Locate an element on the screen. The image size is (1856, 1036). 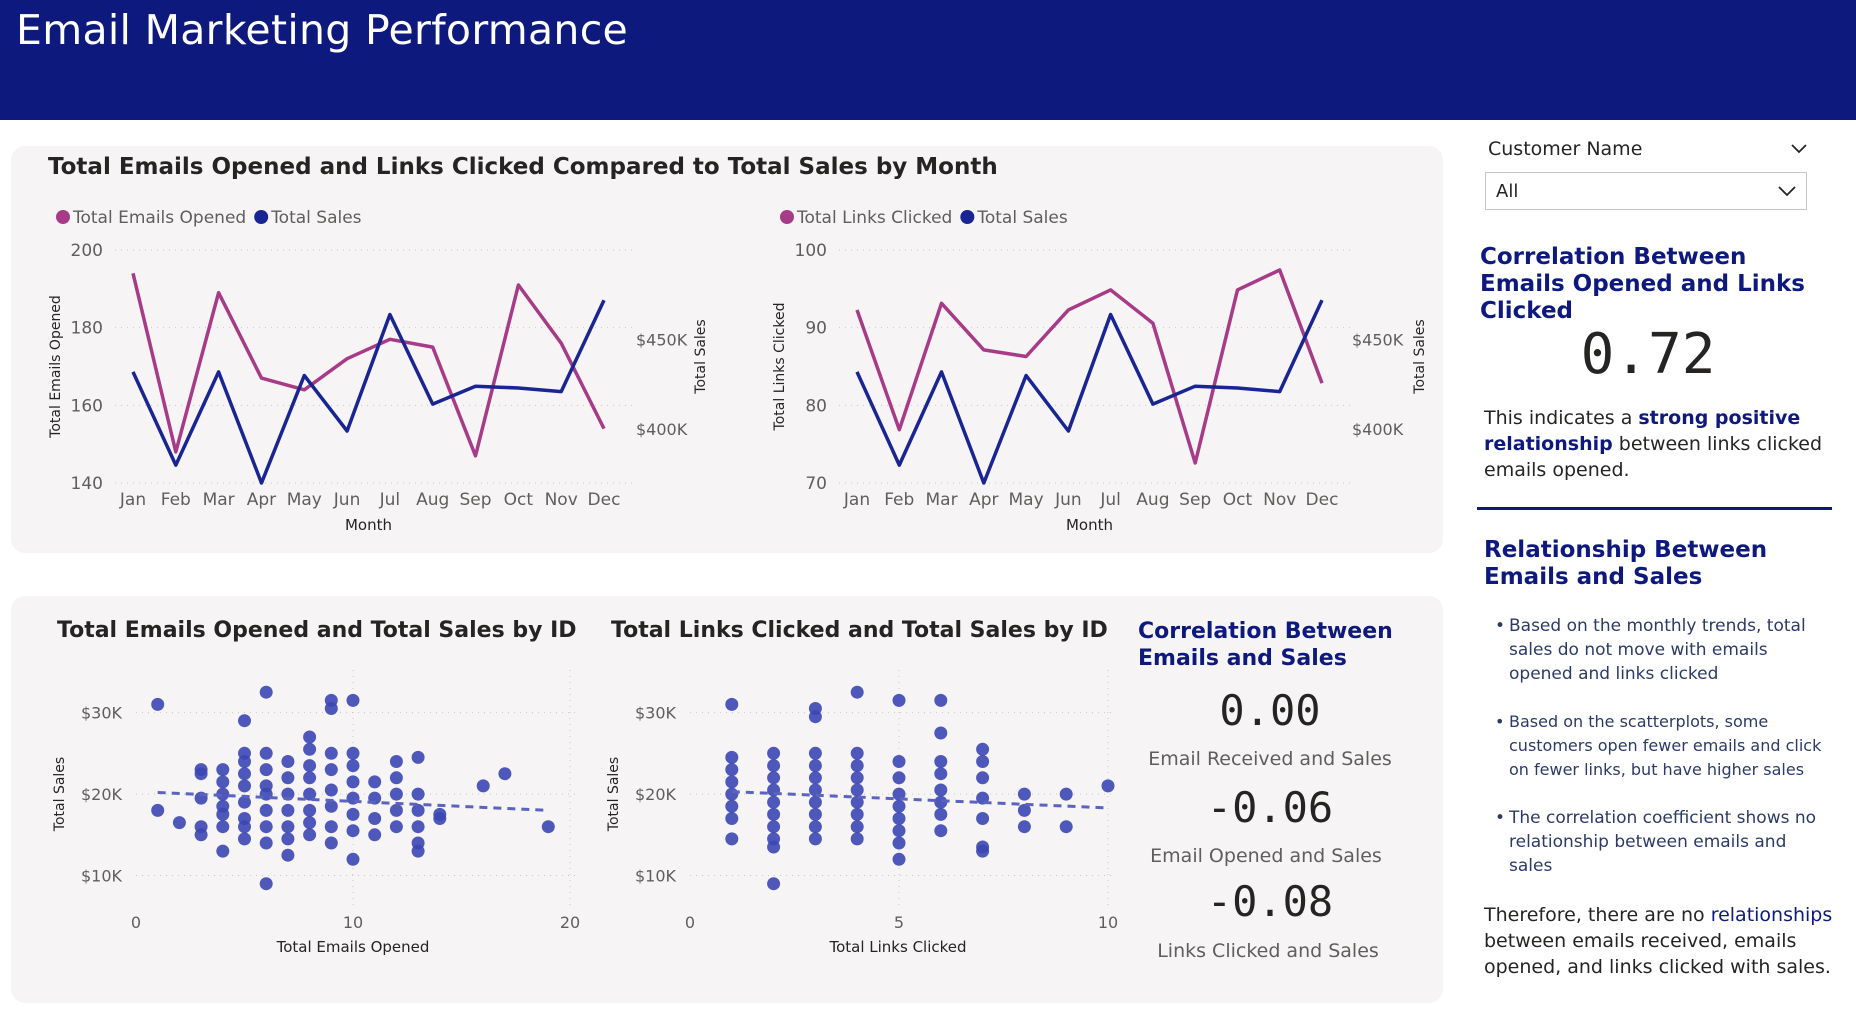
y2-tick-label: $400K is located at coordinates (662, 429).